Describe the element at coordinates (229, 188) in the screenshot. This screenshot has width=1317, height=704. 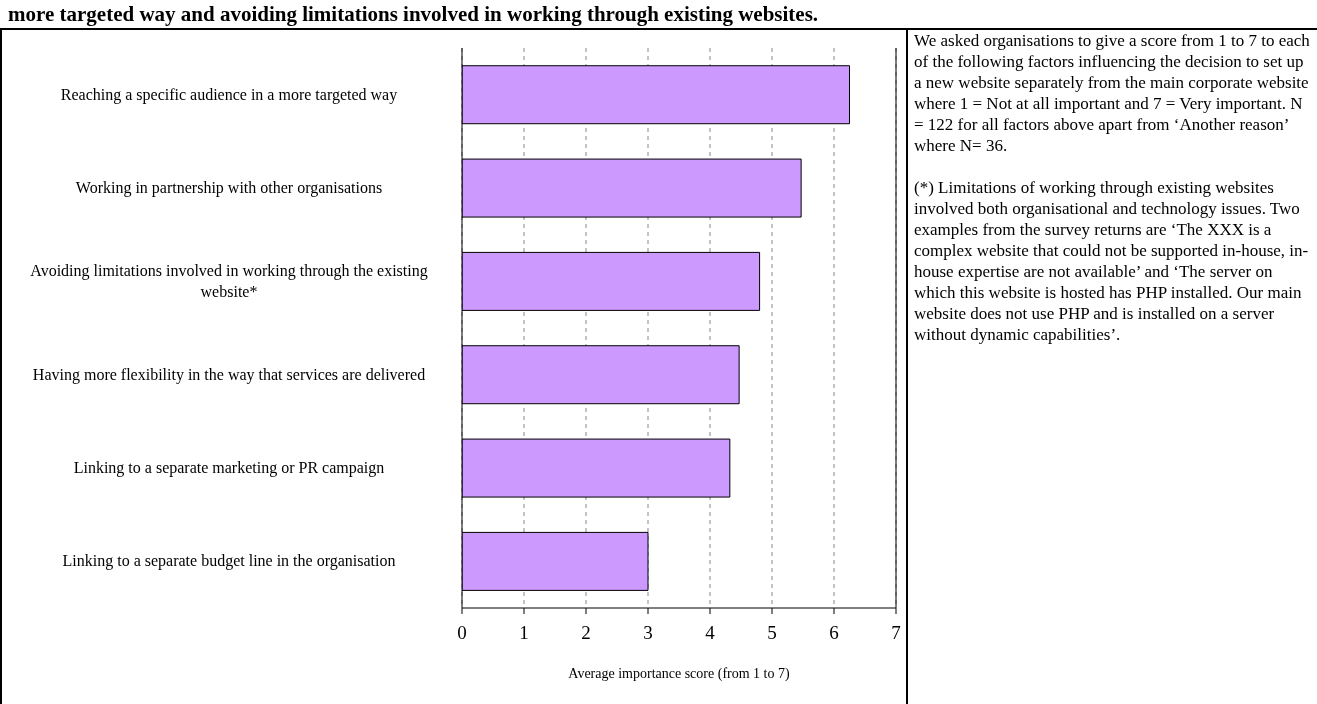
I see `y-tick-label: Working in partnership with other organisations` at that location.